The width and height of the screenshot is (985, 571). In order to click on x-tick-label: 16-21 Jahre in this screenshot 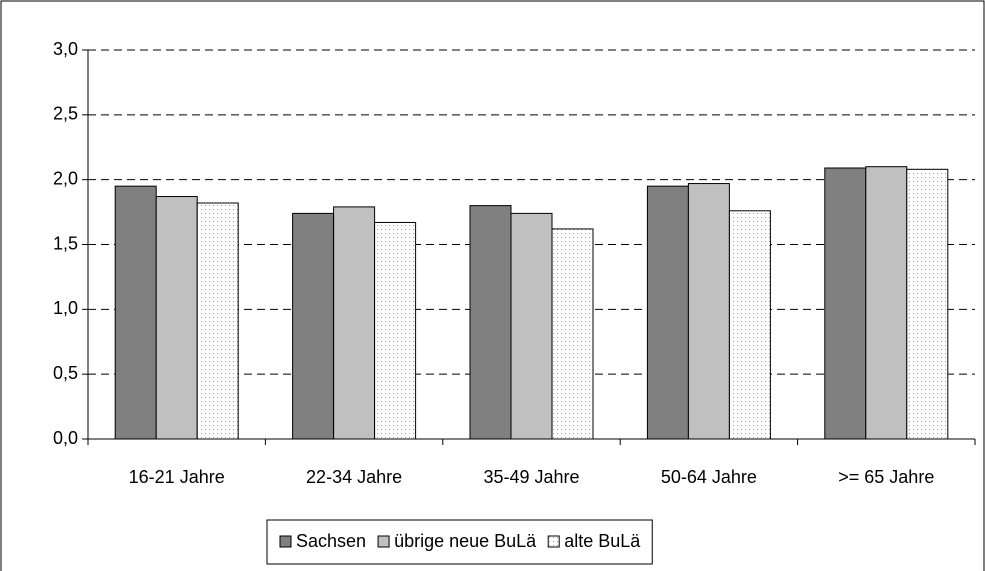, I will do `click(177, 477)`.